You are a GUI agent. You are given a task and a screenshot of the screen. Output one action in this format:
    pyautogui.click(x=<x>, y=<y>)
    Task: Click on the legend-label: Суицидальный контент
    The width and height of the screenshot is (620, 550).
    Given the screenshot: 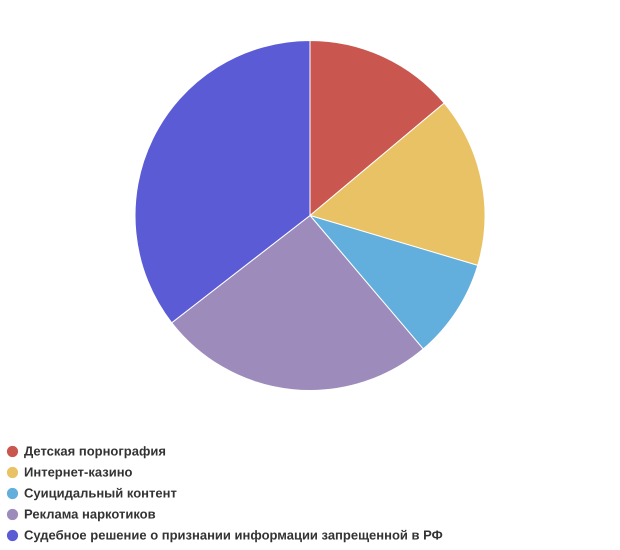 What is the action you would take?
    pyautogui.click(x=100, y=493)
    